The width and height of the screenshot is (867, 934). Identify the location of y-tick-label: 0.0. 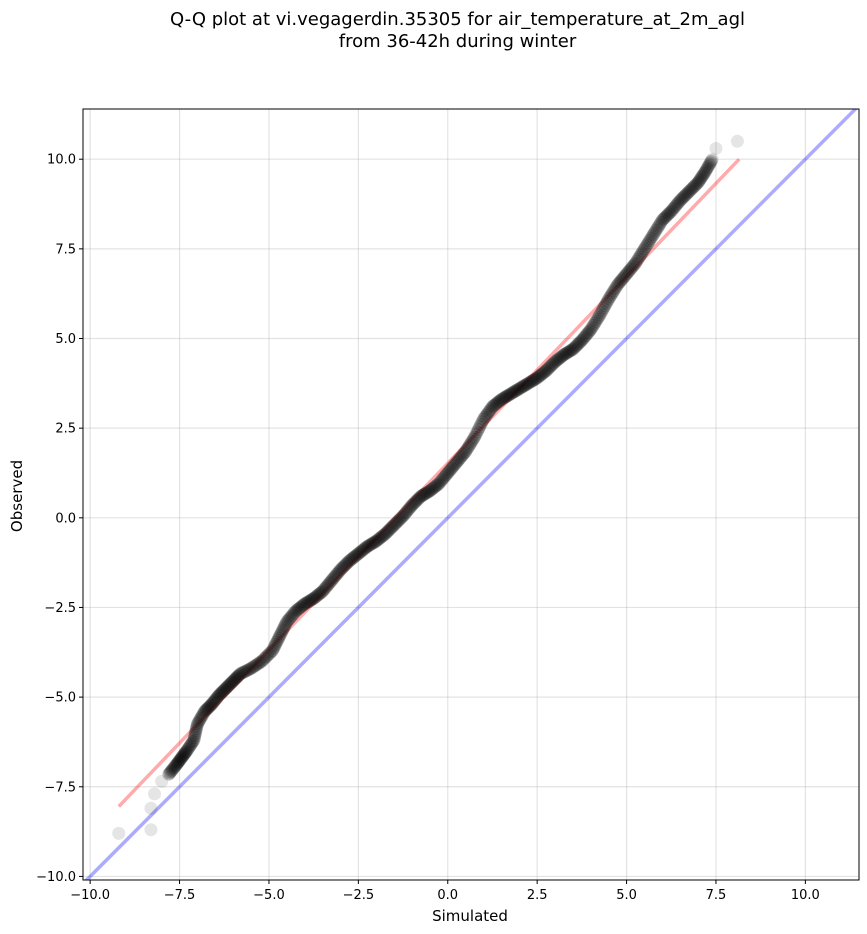
(65, 518).